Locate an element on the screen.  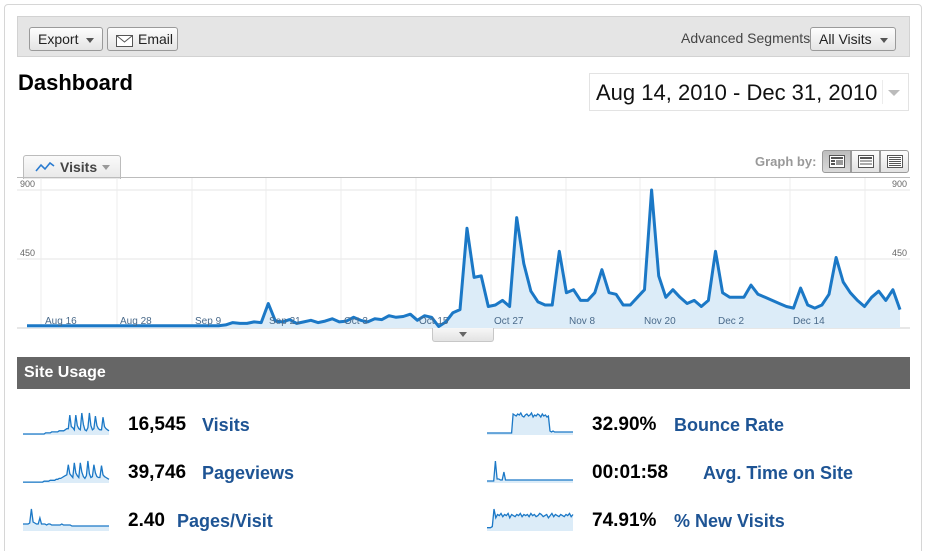
stat-link-bounce-rate: Bounce Rate is located at coordinates (729, 425).